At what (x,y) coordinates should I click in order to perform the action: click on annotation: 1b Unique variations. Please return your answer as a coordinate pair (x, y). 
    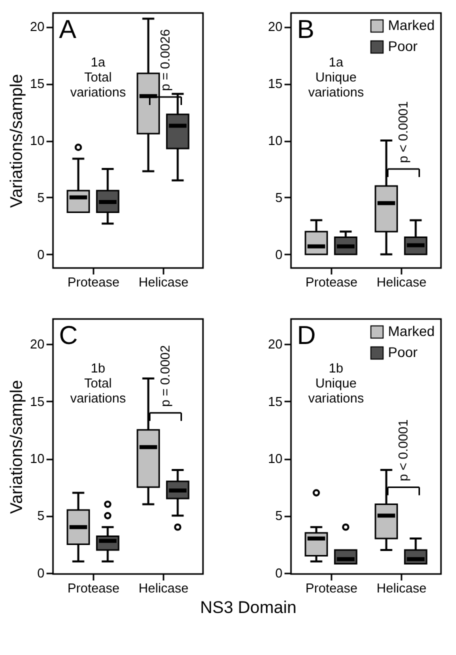
    Looking at the image, I should click on (336, 383).